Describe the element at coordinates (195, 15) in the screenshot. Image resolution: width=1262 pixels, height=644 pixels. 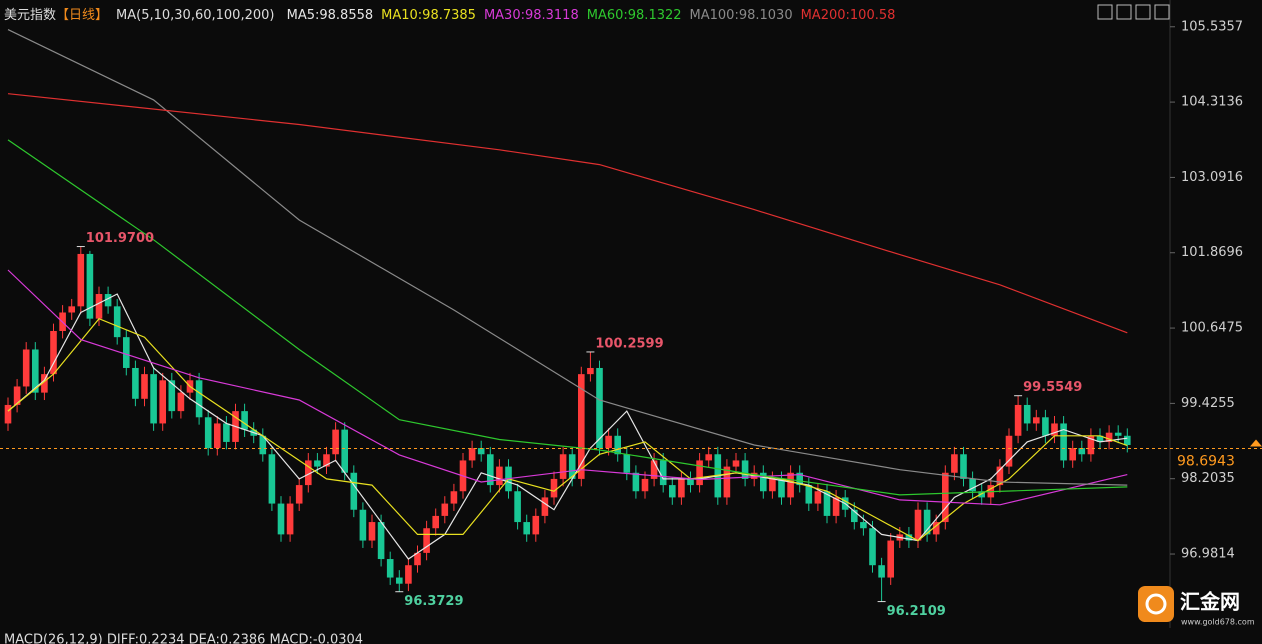
I see `indicator: MA(5,10,30,60,100,200)` at that location.